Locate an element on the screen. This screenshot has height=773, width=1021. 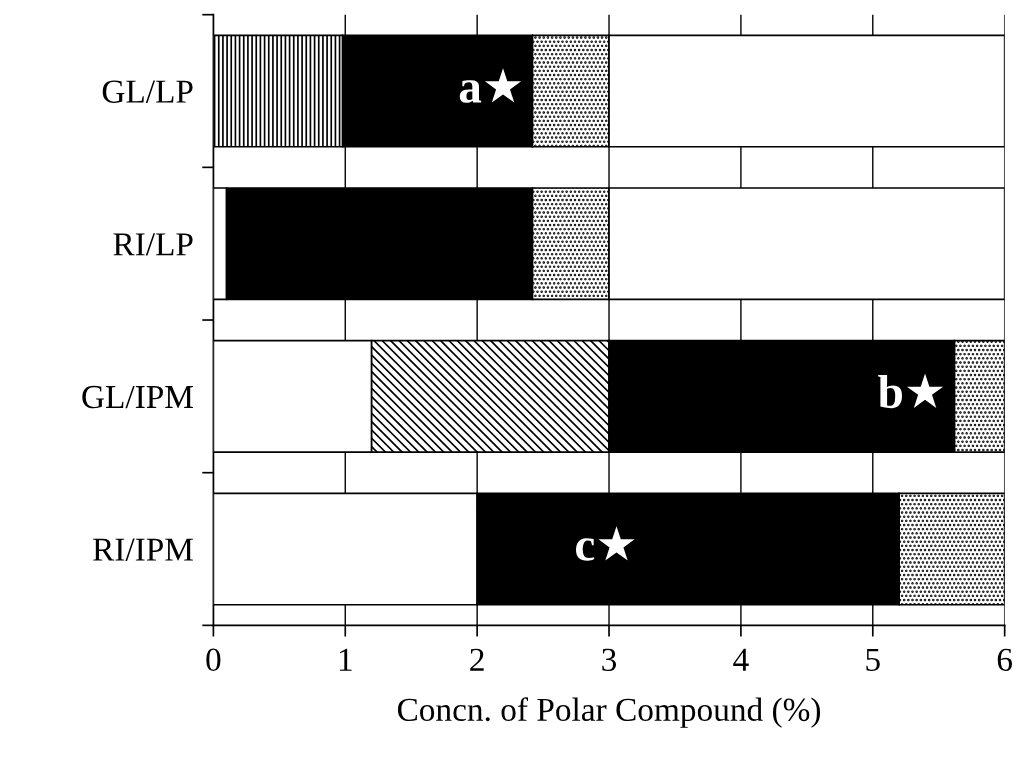
y-tick-label: RI/LP is located at coordinates (153, 244).